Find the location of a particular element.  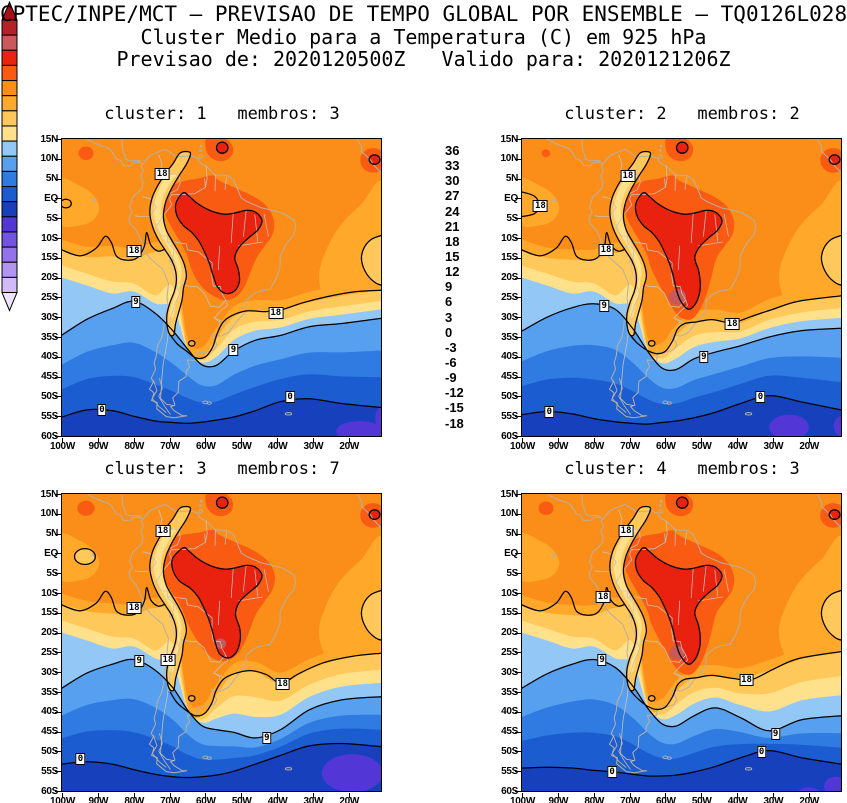

cluster-3-map is located at coordinates (221, 642).